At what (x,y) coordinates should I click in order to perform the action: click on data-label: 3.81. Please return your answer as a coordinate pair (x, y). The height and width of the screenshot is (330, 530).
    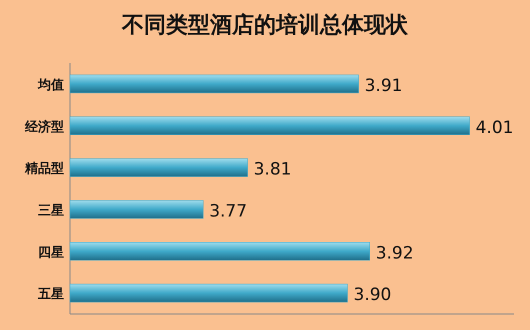
    Looking at the image, I should click on (273, 170).